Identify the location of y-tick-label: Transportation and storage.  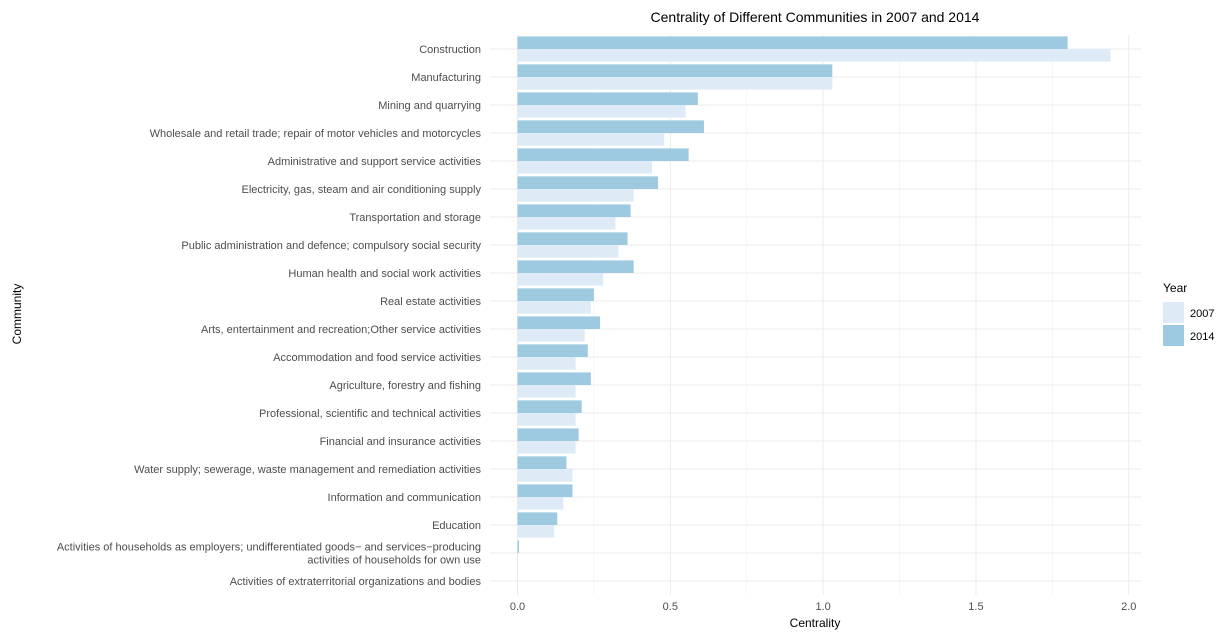
(415, 218).